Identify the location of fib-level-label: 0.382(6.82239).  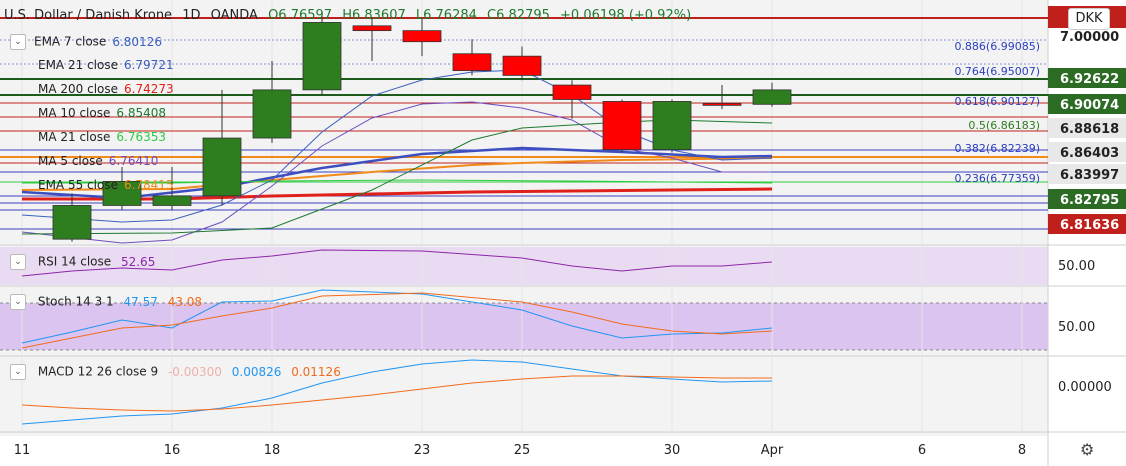
(997, 148).